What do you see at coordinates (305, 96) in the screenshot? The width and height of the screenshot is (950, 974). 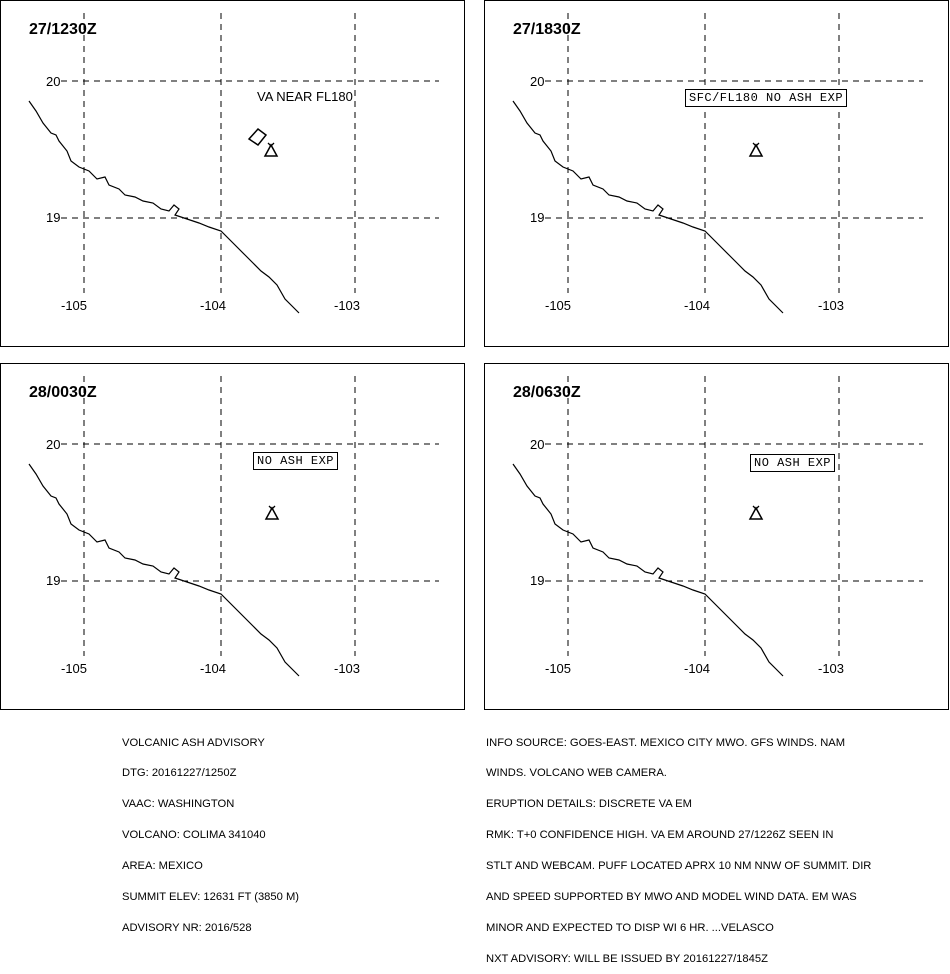 I see `ash-label: VA NEAR FL180` at bounding box center [305, 96].